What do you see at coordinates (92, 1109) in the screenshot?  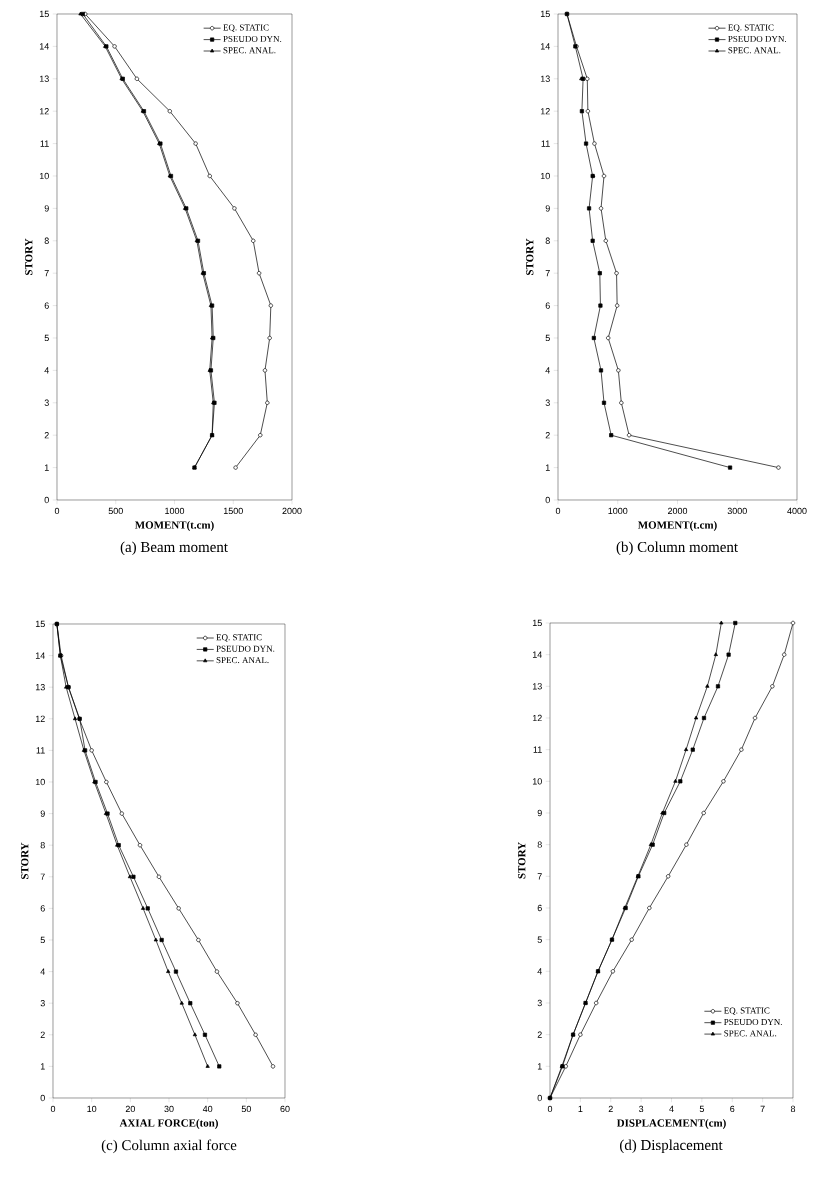 I see `x-tick-label: 10` at bounding box center [92, 1109].